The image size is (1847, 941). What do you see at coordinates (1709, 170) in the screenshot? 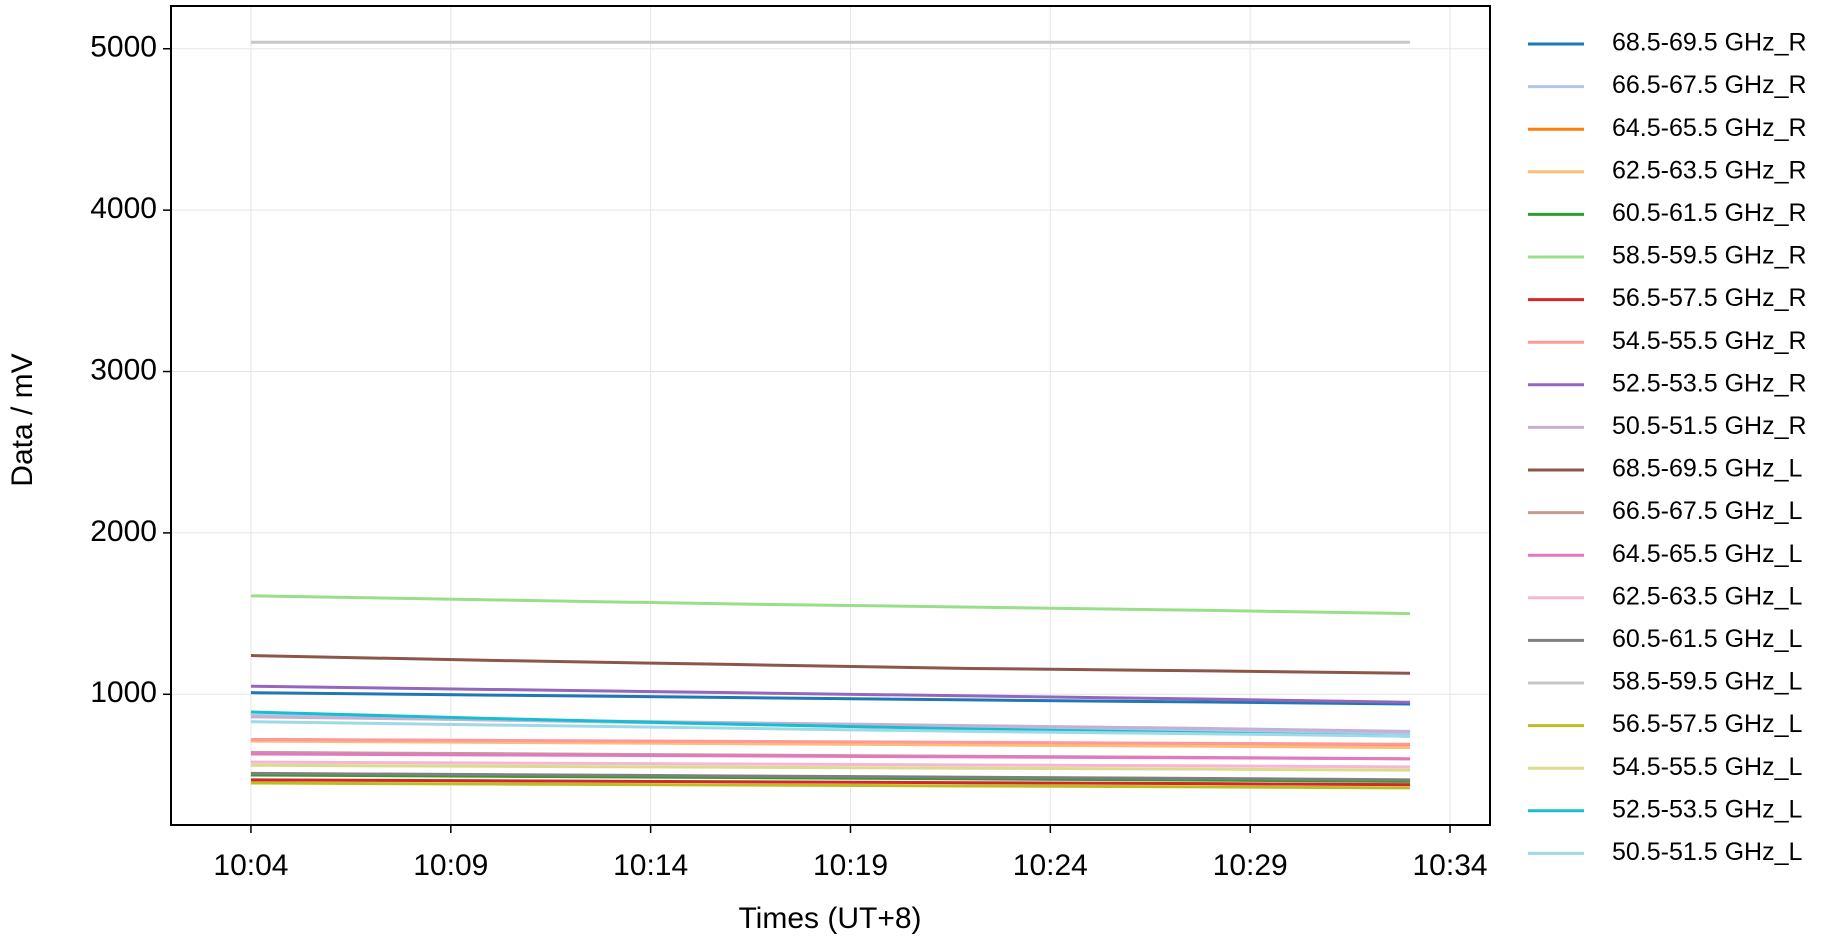
I see `legend-label: 62.5-63.5 GHz_R` at bounding box center [1709, 170].